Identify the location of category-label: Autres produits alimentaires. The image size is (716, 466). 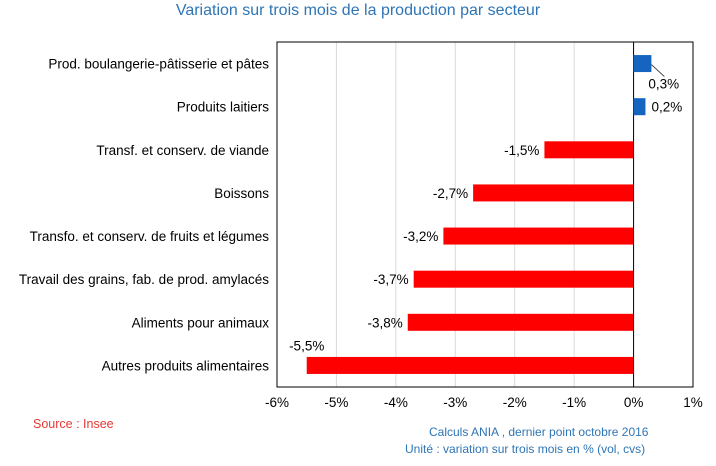
(186, 365).